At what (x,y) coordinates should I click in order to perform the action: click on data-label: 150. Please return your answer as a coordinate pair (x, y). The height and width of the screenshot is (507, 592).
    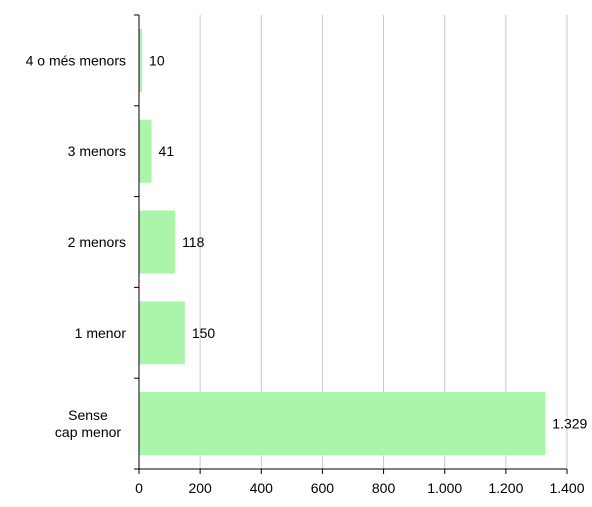
    Looking at the image, I should click on (204, 333).